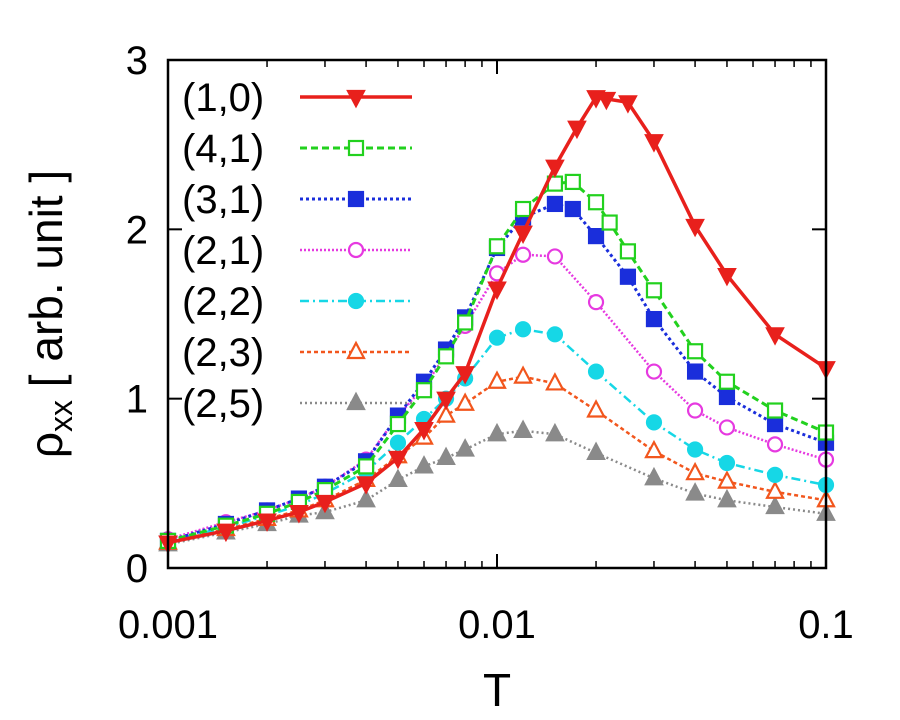 This screenshot has height=720, width=900. Describe the element at coordinates (497, 625) in the screenshot. I see `x-tick-label: 0.01` at that location.